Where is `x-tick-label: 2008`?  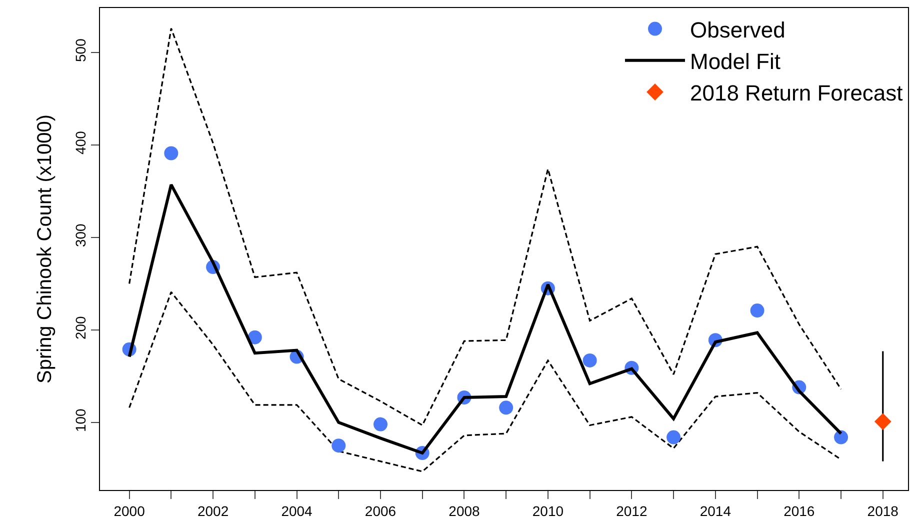 x-tick-label: 2008 is located at coordinates (464, 510).